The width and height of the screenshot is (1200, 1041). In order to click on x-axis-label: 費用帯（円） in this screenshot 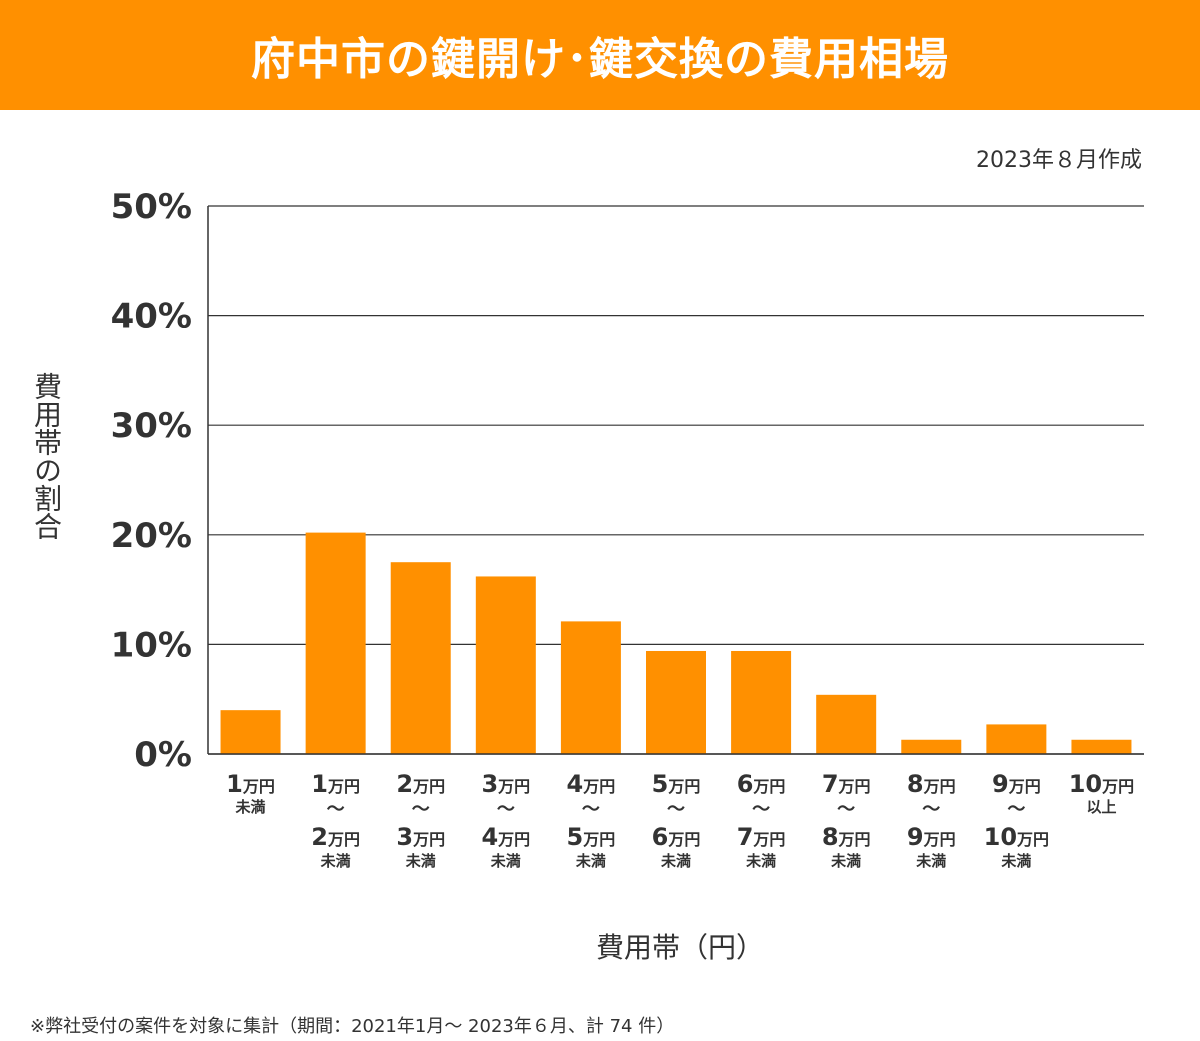, I will do `click(679, 947)`.